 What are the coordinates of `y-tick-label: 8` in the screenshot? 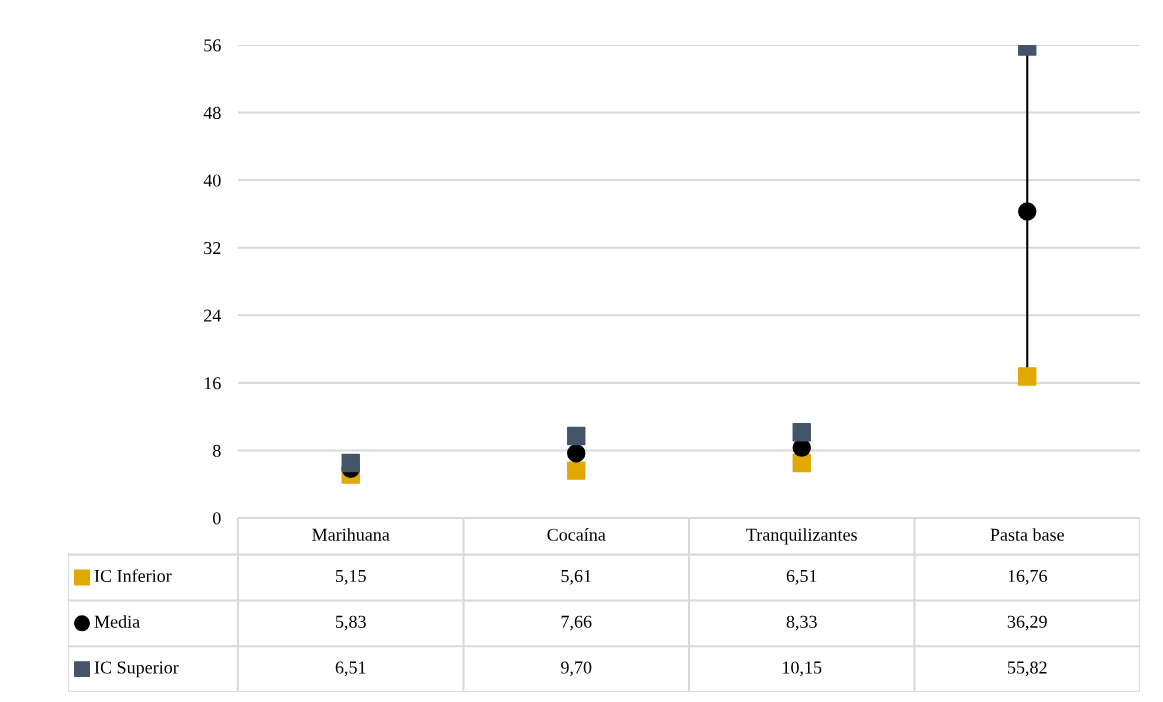 It's located at (216, 450).